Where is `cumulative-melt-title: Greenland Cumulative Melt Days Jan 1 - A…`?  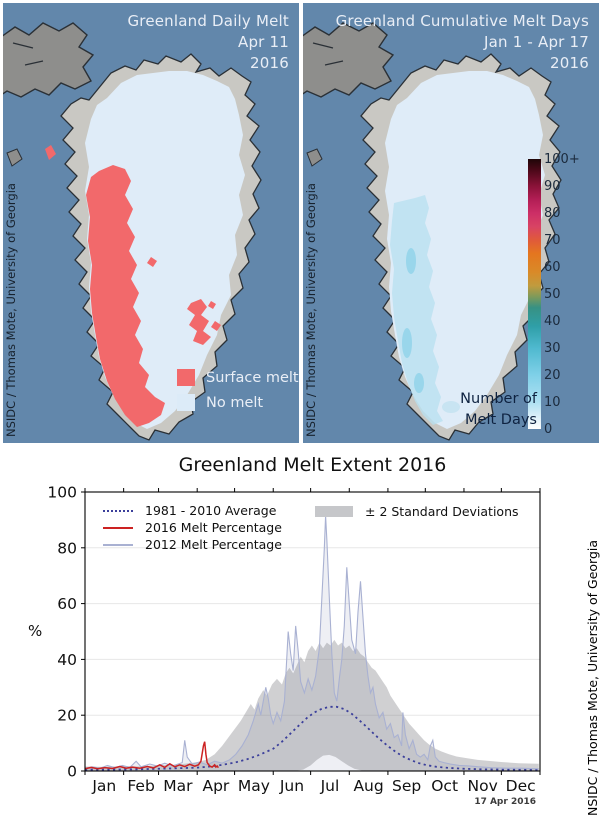 cumulative-melt-title: Greenland Cumulative Melt Days Jan 1 - A… is located at coordinates (462, 42).